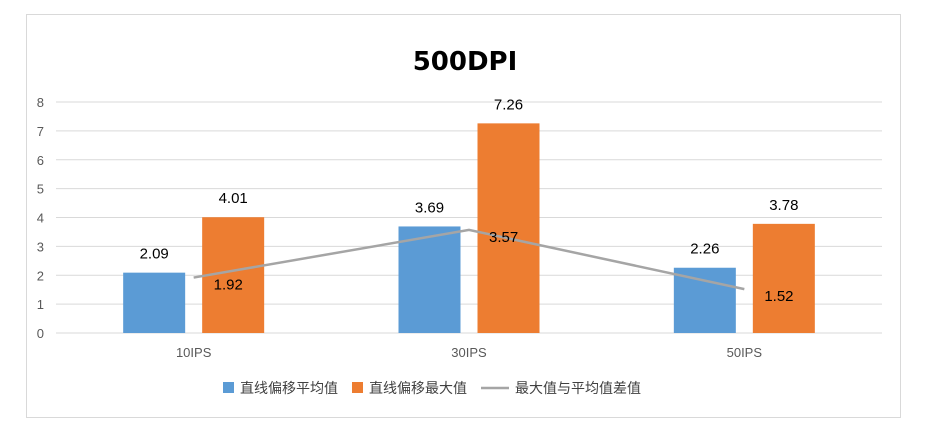 Image resolution: width=929 pixels, height=443 pixels. I want to click on y-tick-label: 1, so click(40, 304).